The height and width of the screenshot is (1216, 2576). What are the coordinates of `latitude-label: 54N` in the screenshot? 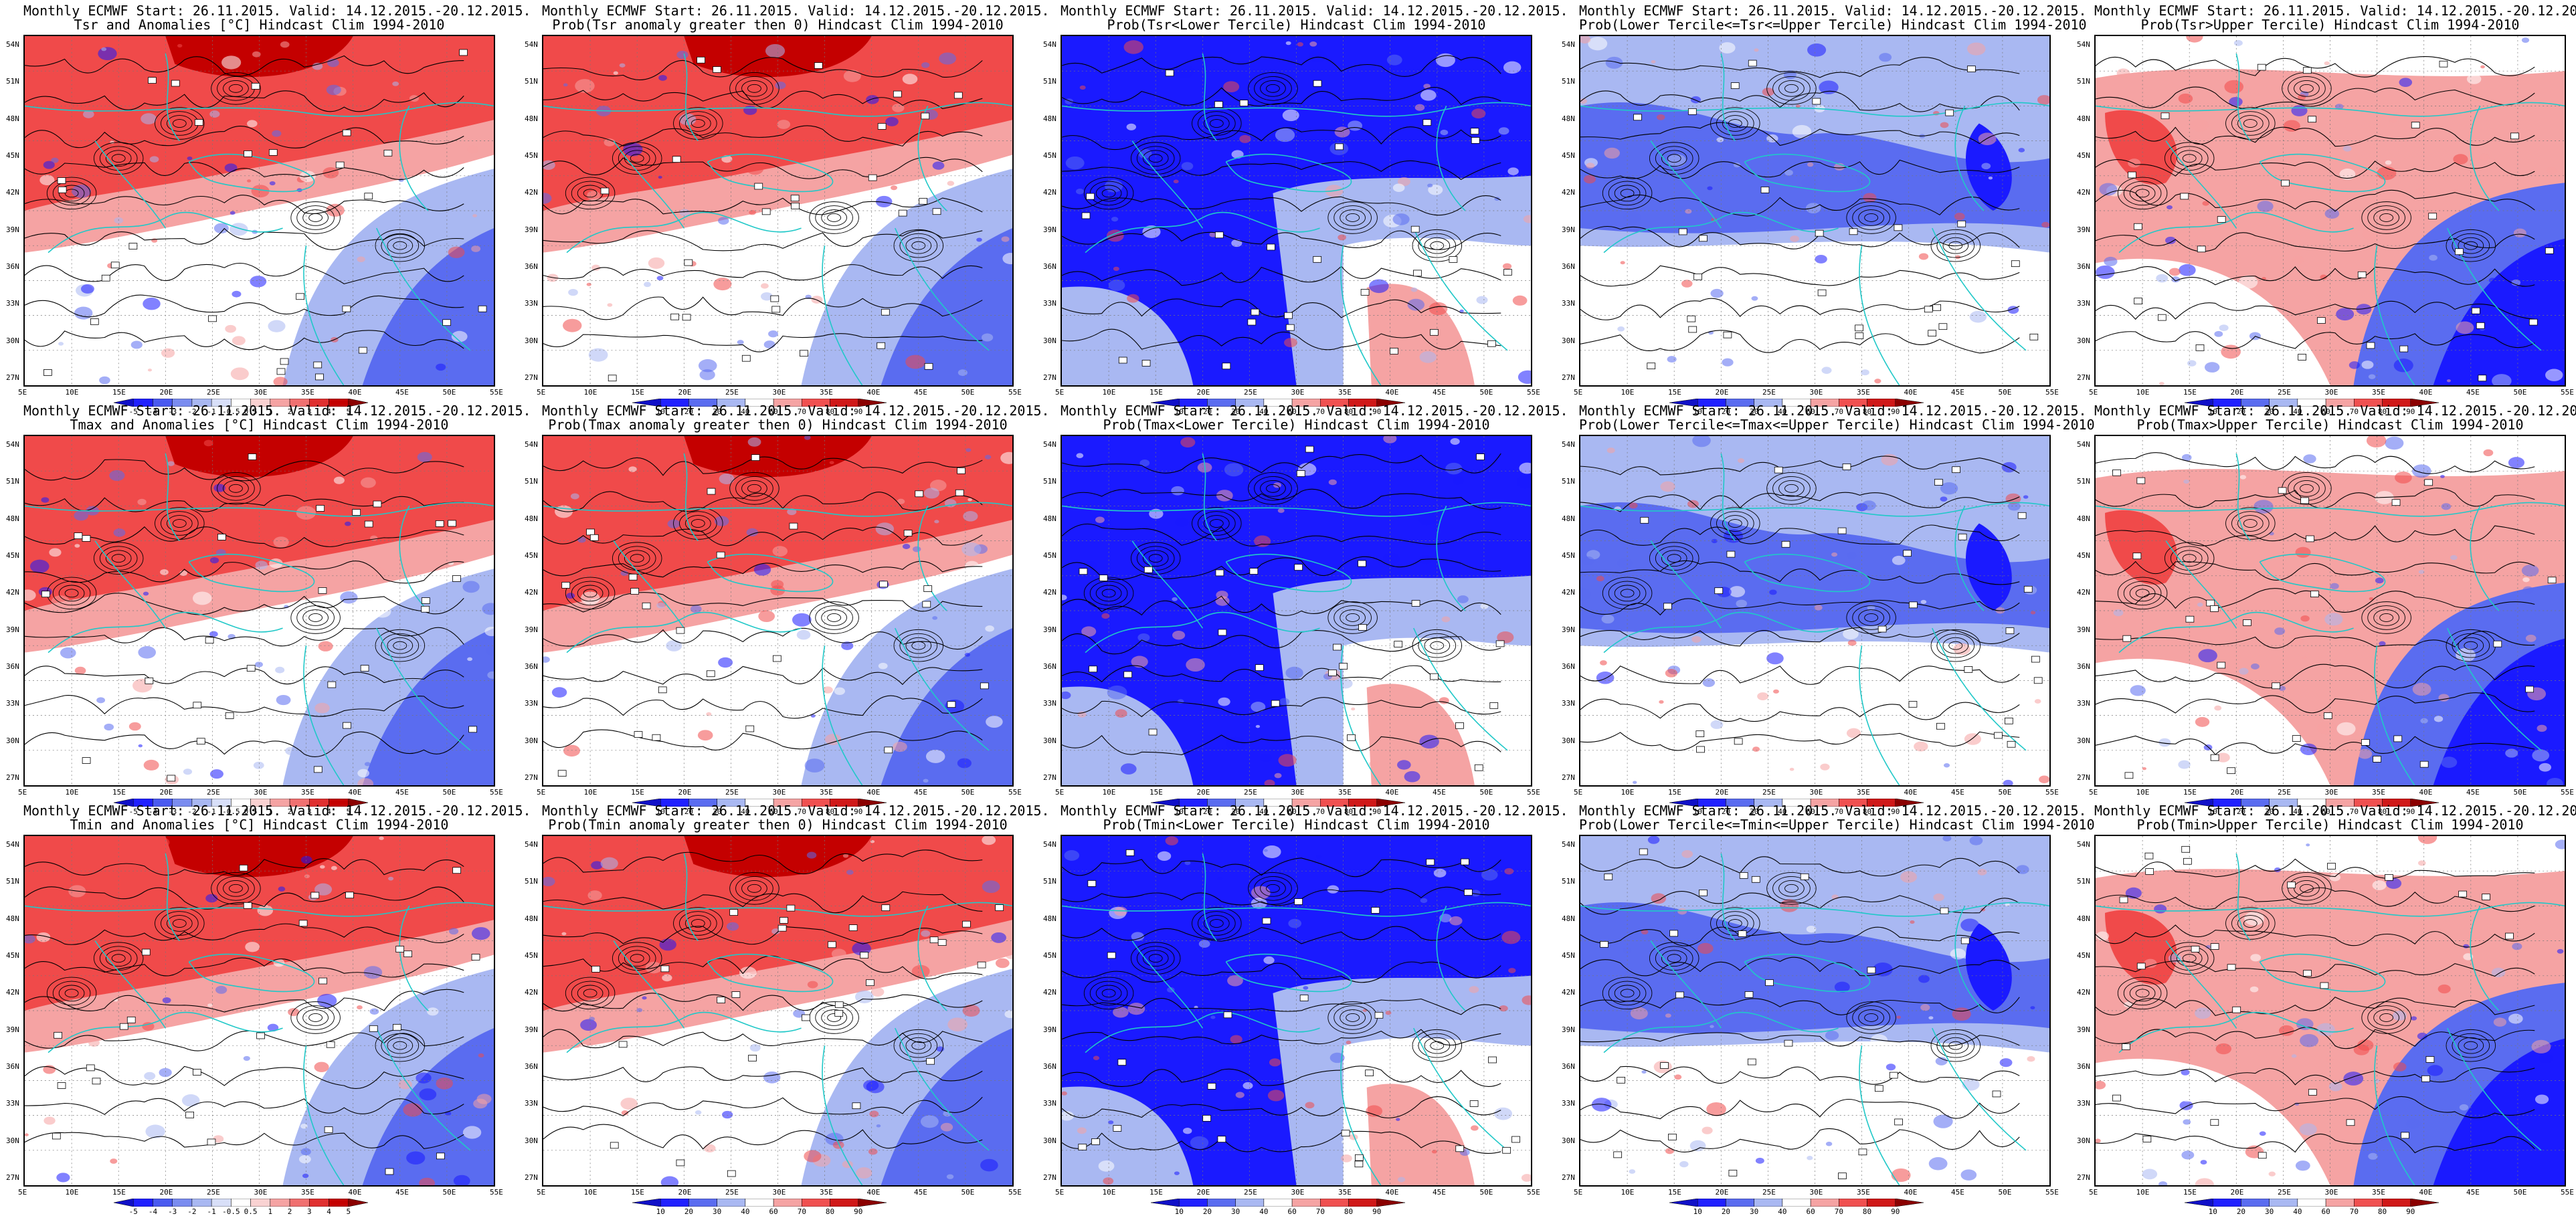 It's located at (2083, 44).